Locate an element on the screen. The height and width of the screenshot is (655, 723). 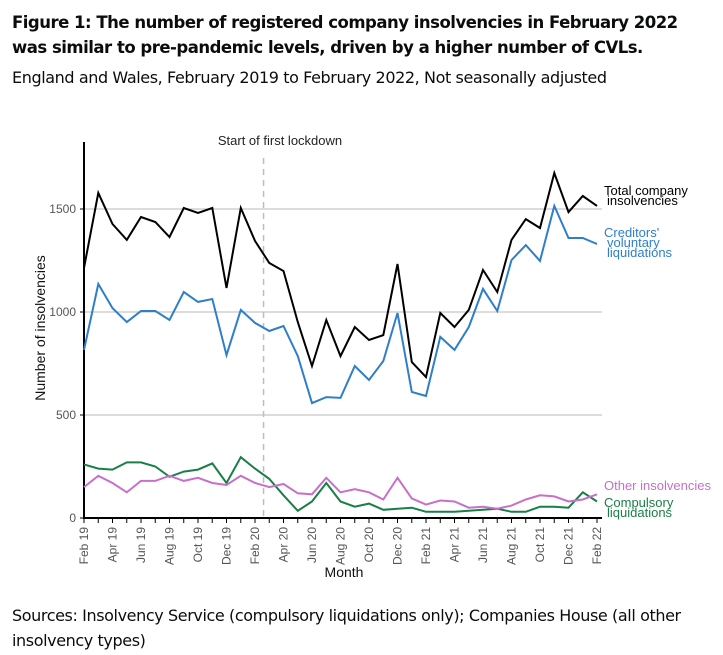
x-tick-label: Apr 19 is located at coordinates (113, 545).